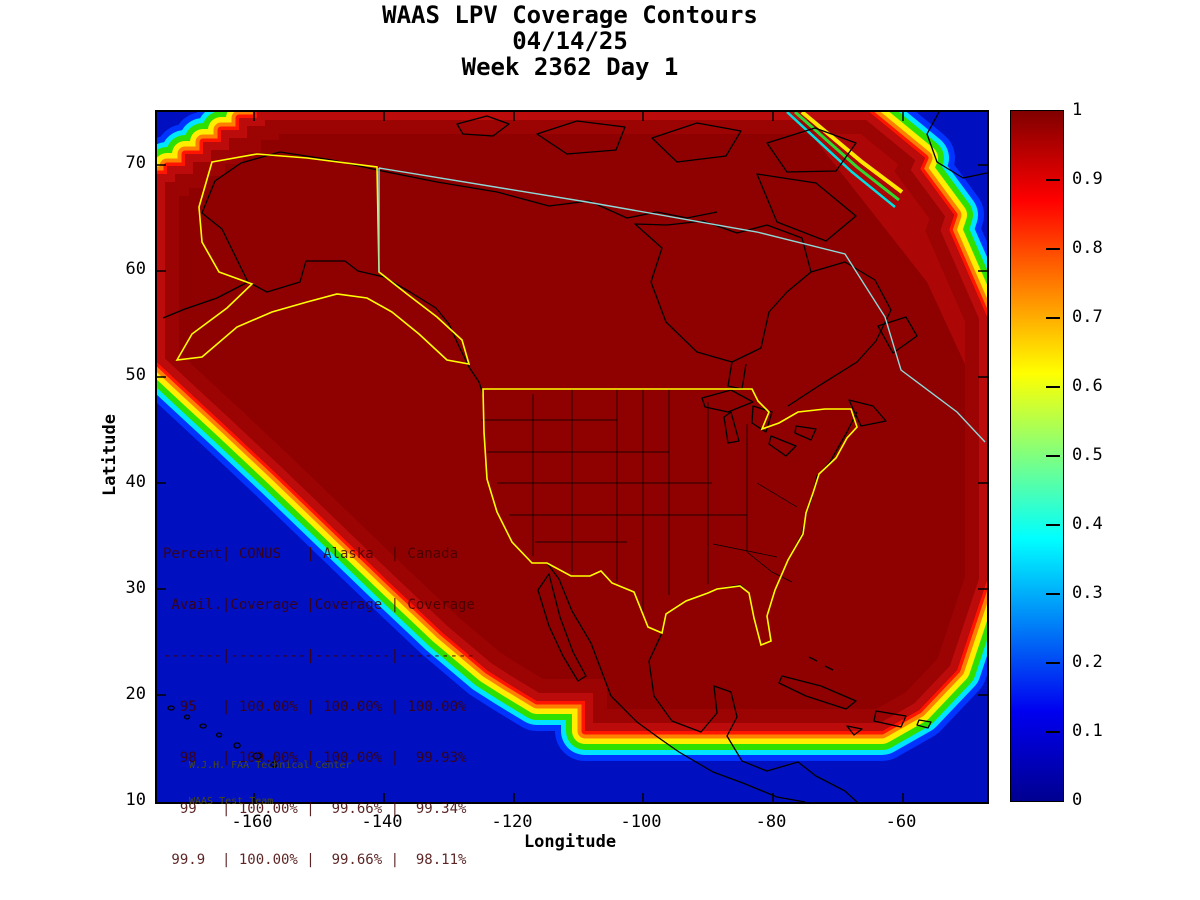 The width and height of the screenshot is (1200, 900). Describe the element at coordinates (135, 482) in the screenshot. I see `y-tick-label: 40` at that location.